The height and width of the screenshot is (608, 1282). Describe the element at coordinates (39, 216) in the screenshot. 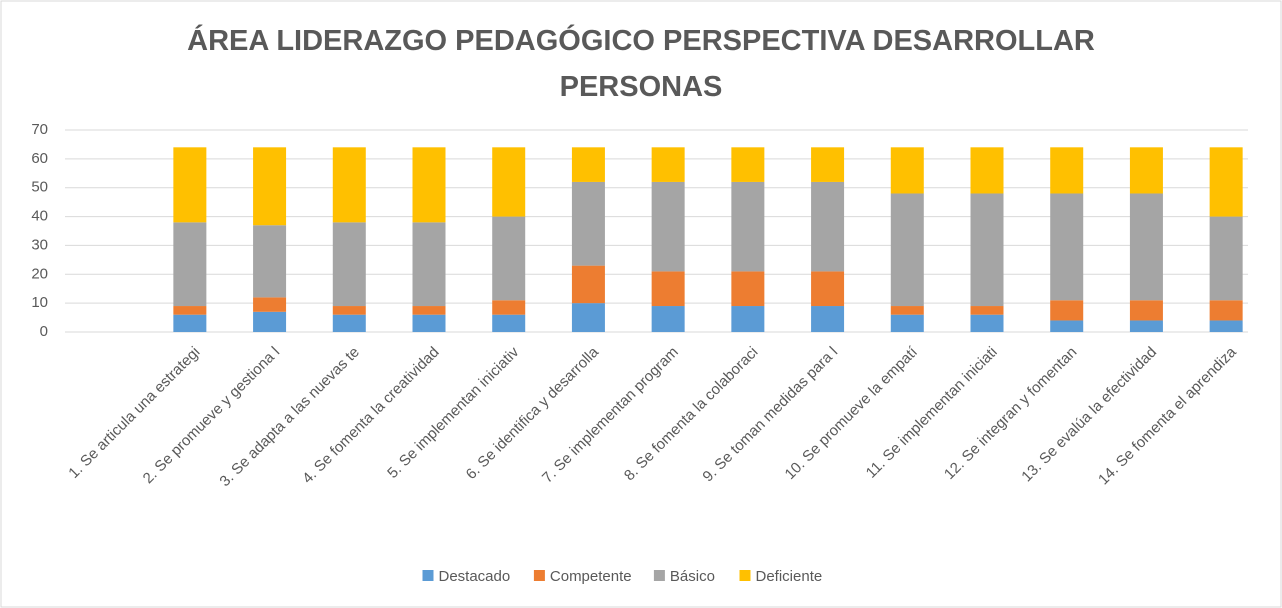

I see `y-tick-label: 40` at that location.